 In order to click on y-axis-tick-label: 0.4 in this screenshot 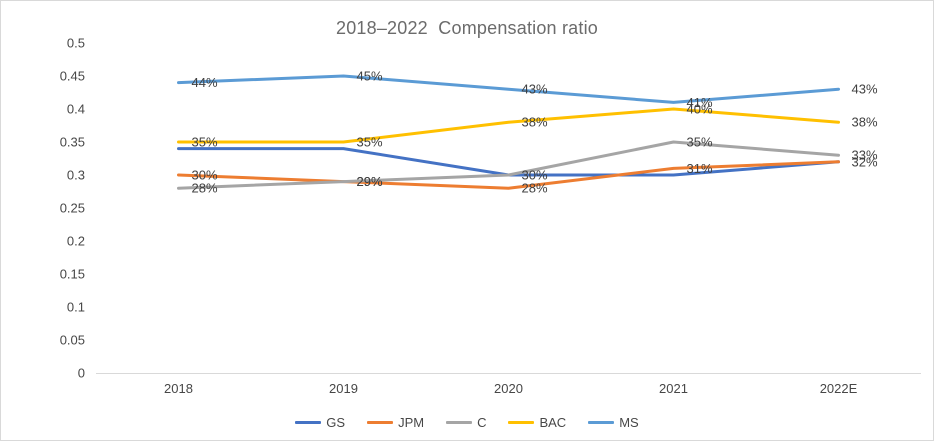, I will do `click(76, 109)`.